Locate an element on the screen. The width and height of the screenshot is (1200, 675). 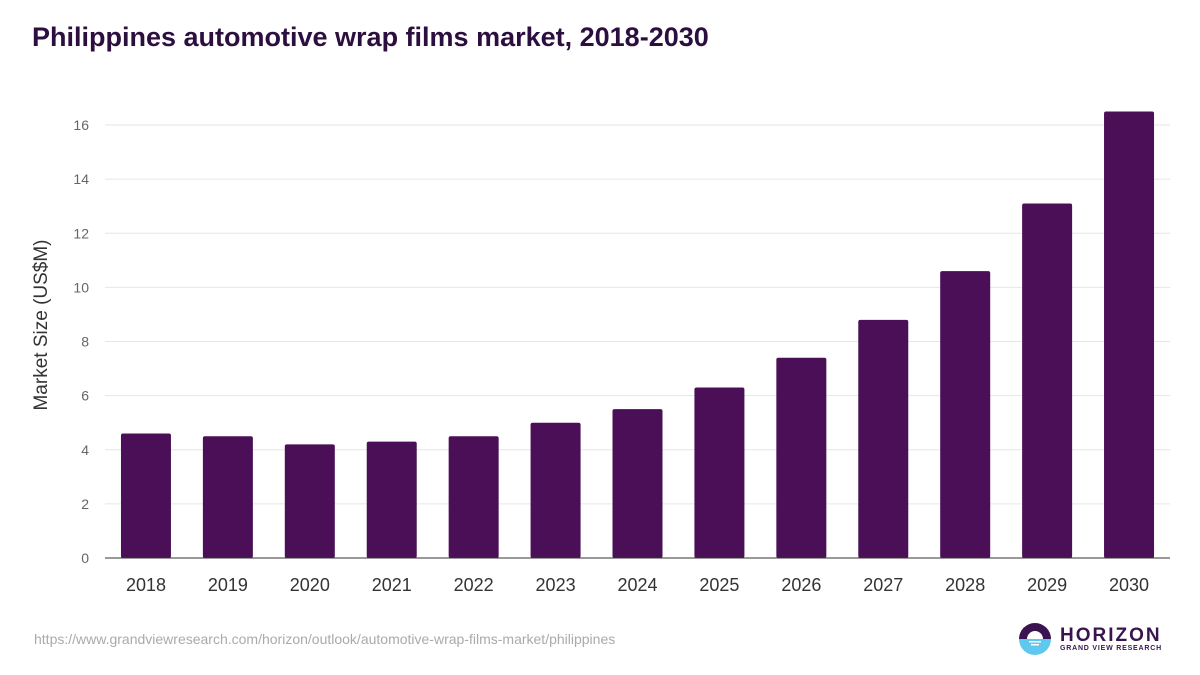
y-tick-label: 2 is located at coordinates (85, 504).